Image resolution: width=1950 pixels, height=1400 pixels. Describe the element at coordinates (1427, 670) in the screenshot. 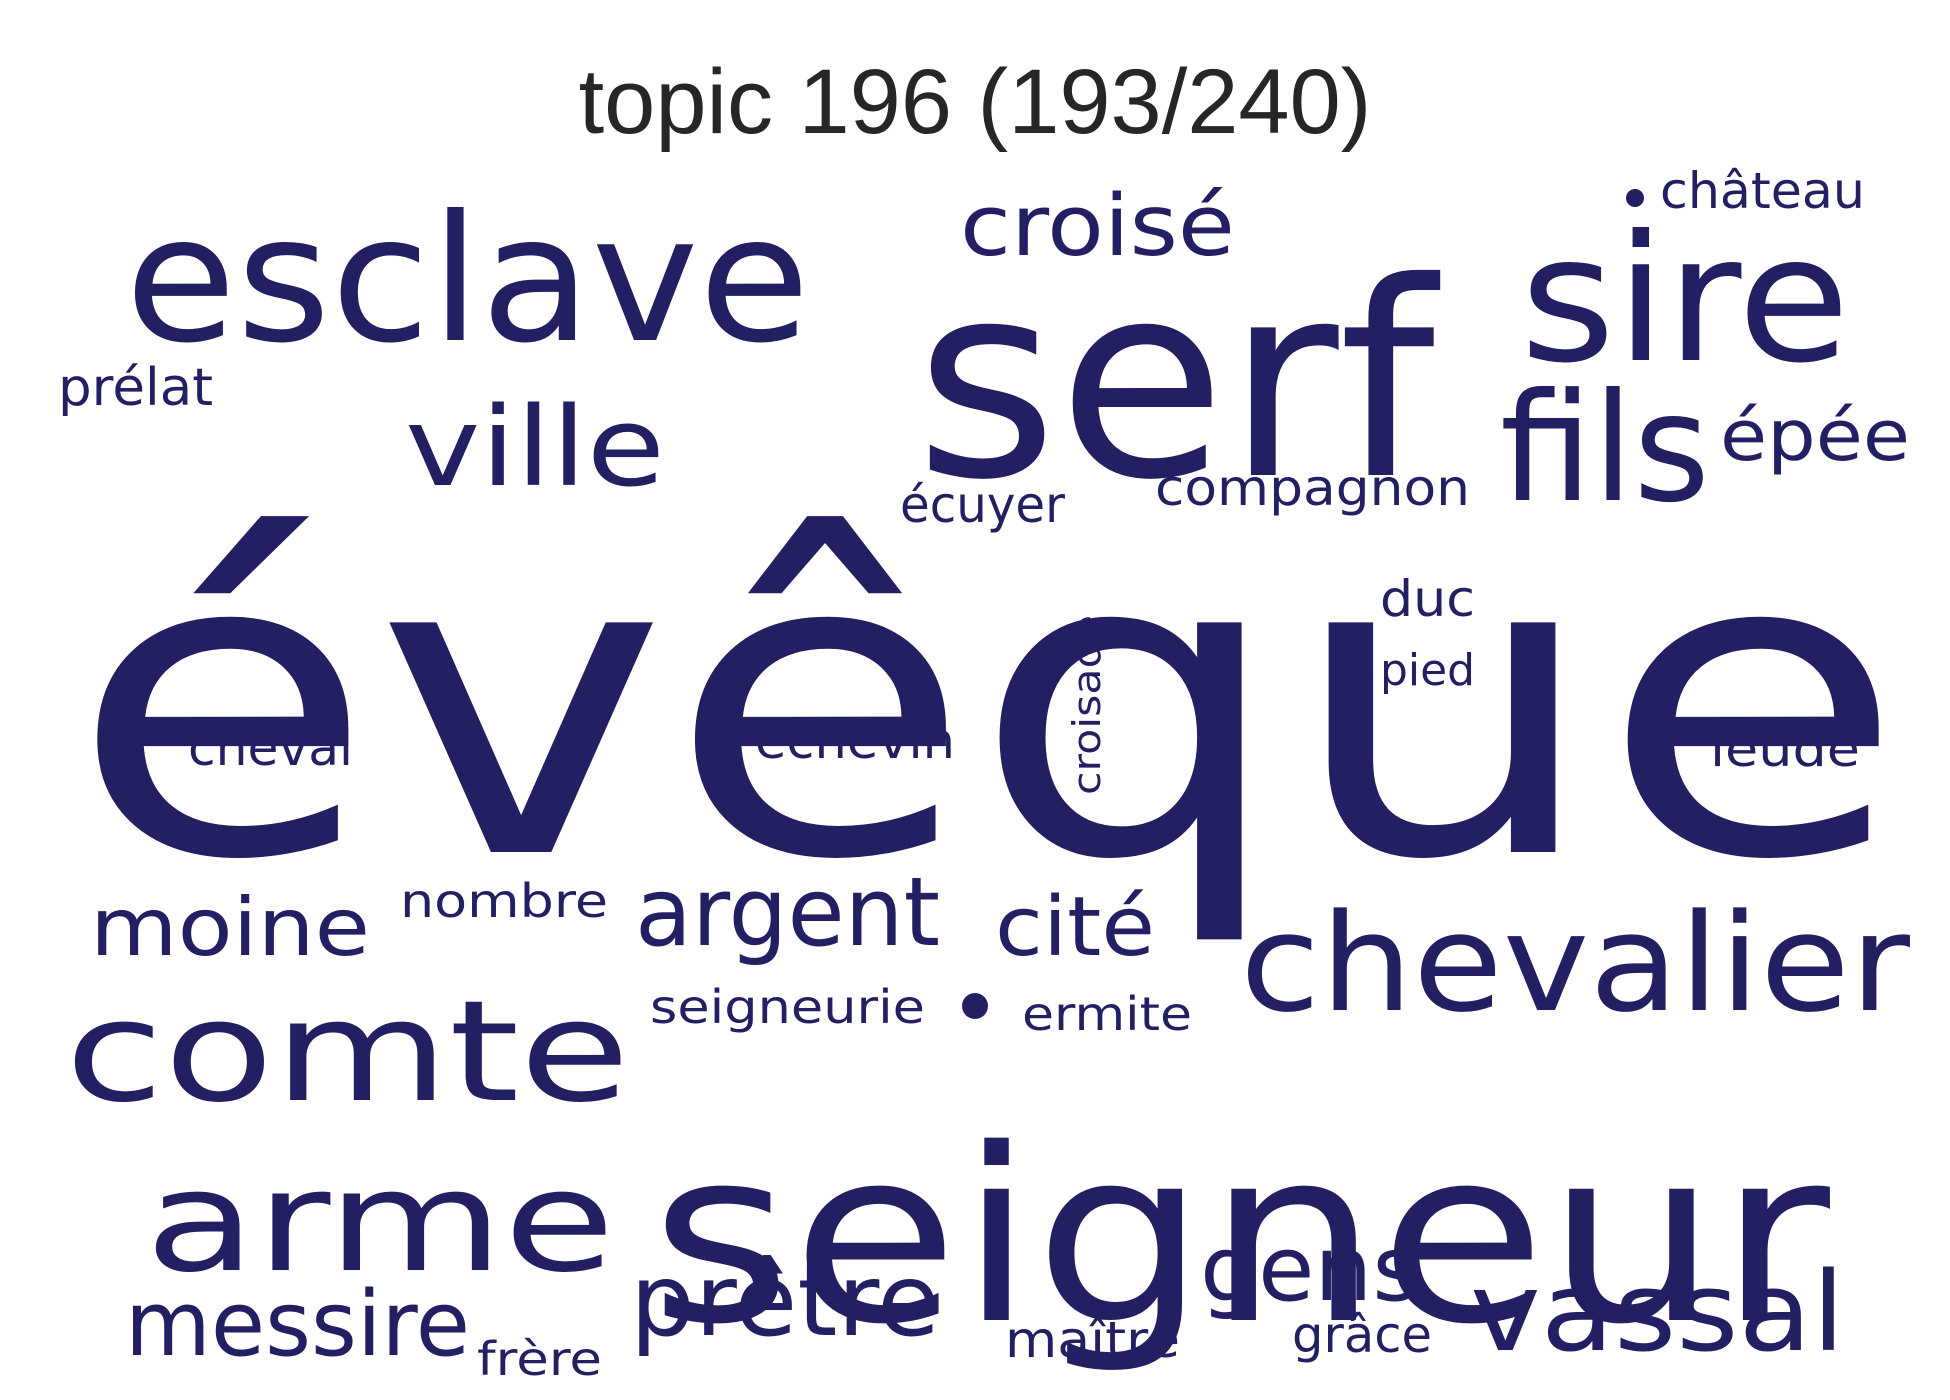

I see `word-pied: pied` at that location.